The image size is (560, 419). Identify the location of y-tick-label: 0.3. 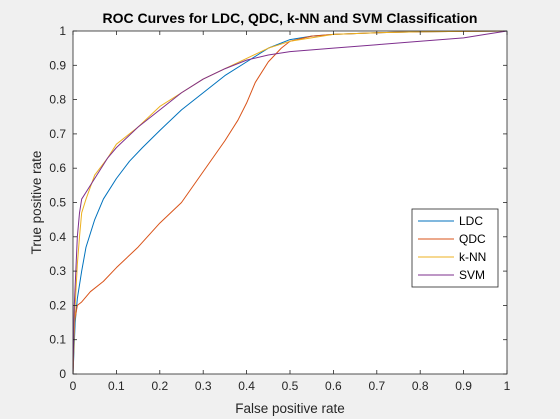
(57, 271).